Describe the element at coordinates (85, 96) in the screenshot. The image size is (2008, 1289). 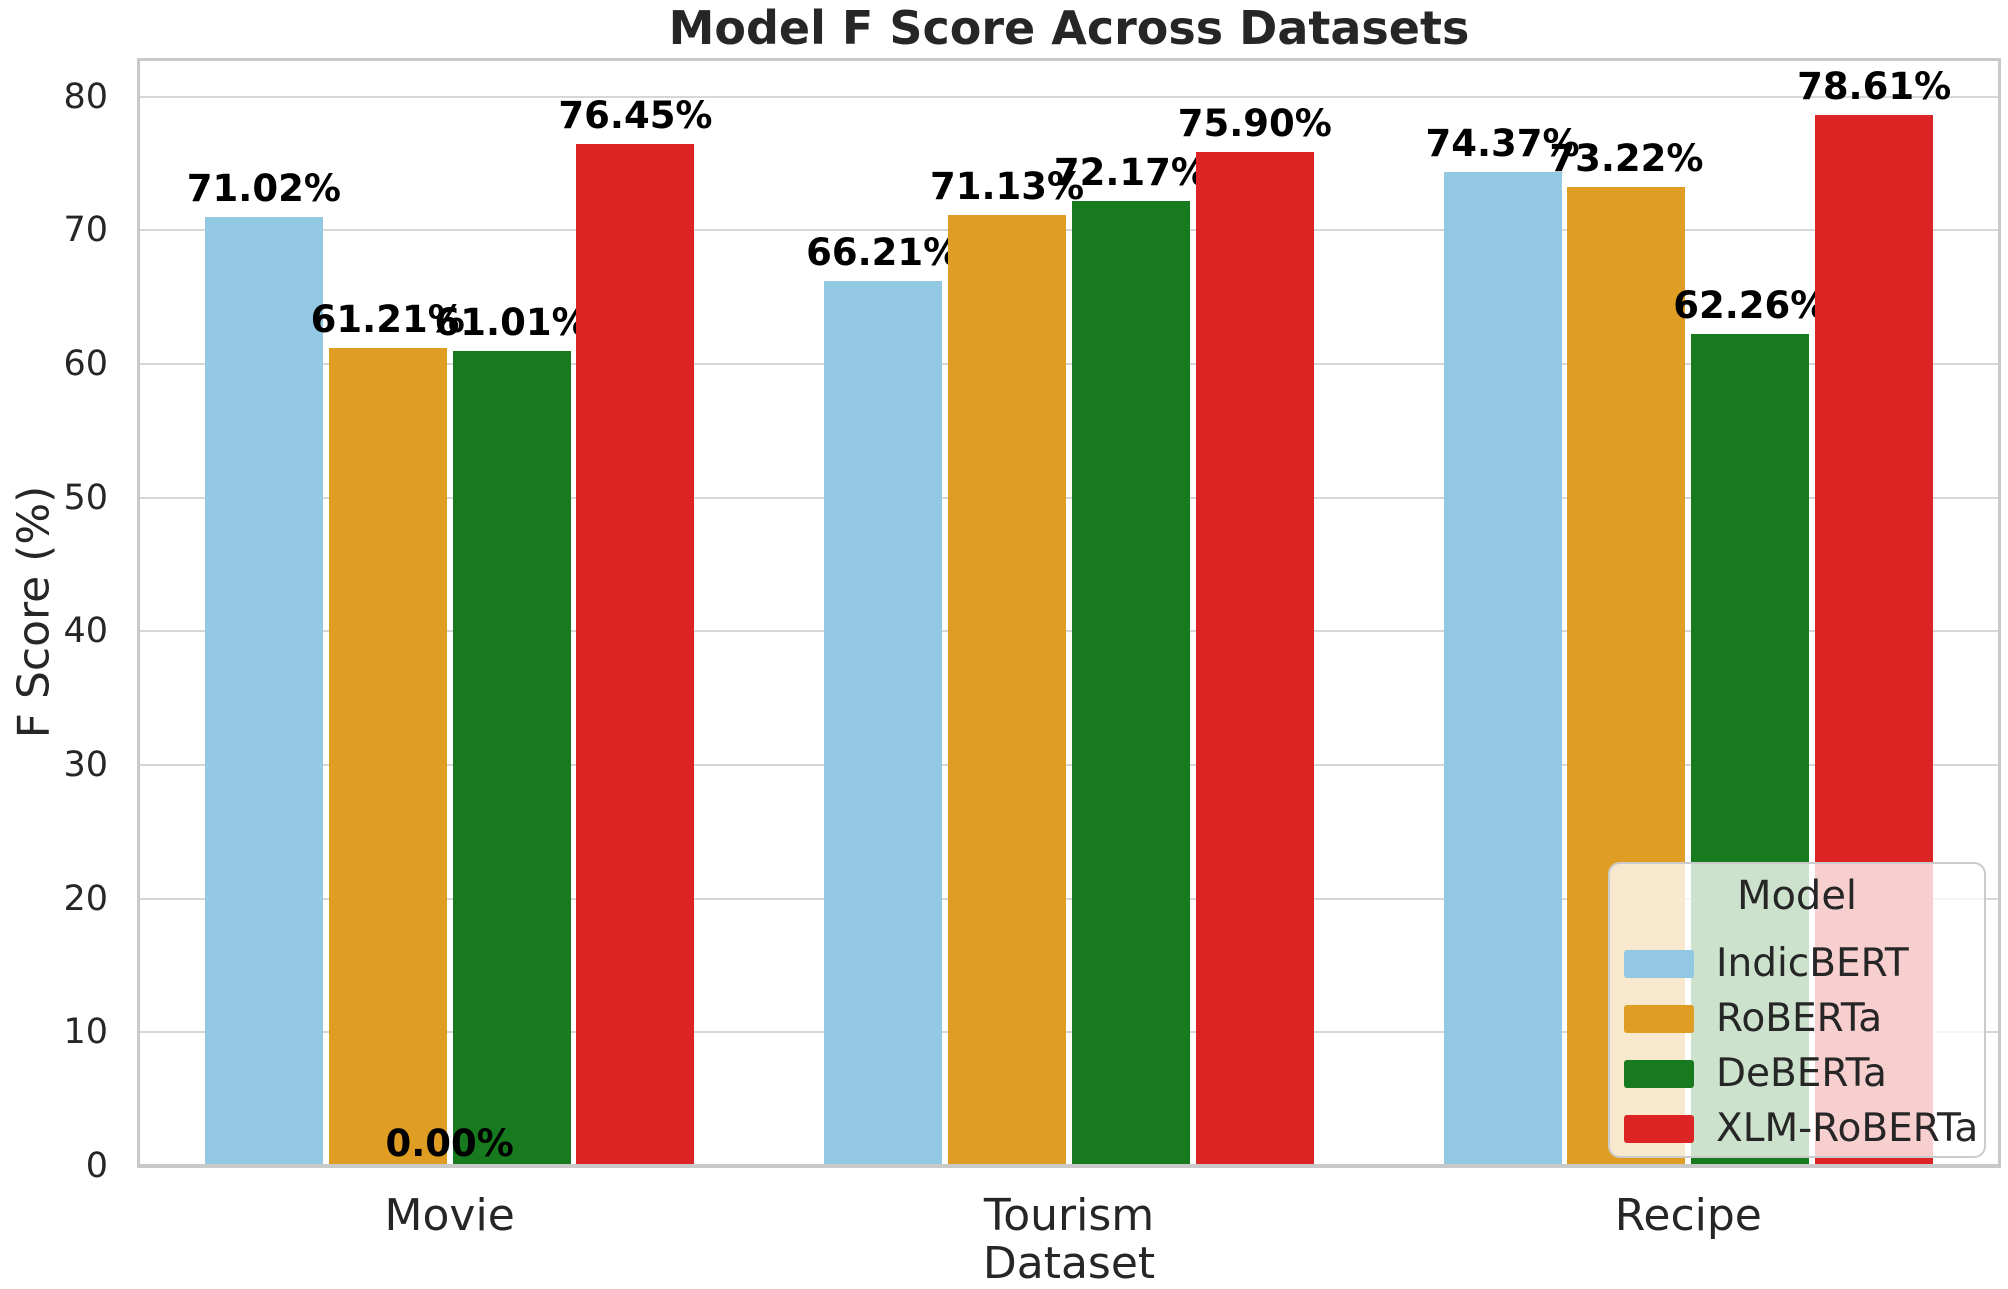
I see `y-tick-label: 80` at that location.